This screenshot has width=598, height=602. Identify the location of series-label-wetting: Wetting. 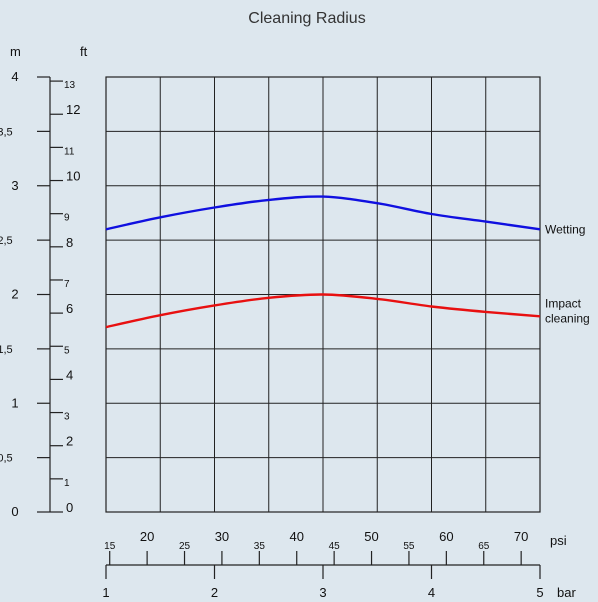
(565, 229).